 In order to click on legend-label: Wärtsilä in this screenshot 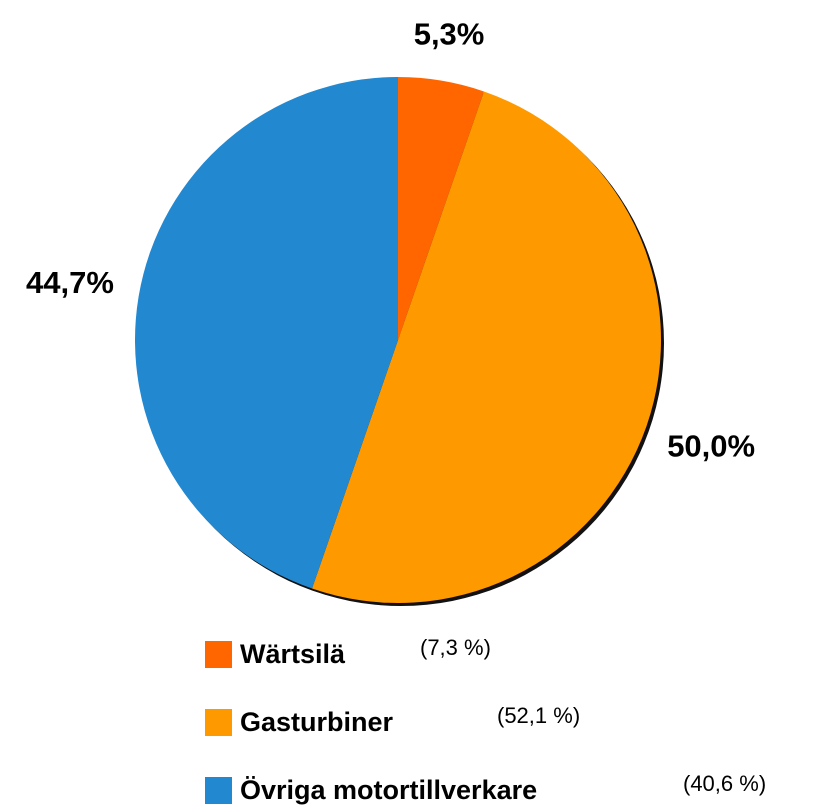, I will do `click(293, 654)`.